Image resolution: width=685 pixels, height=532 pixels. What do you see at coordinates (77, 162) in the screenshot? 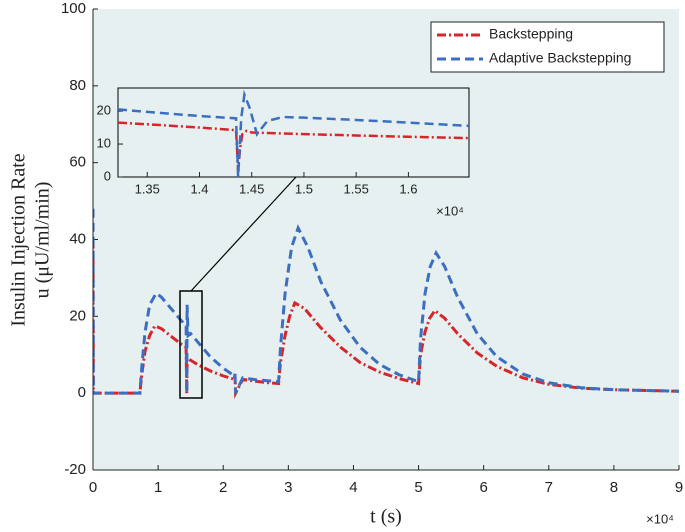
I see `y-tick-label: 60` at bounding box center [77, 162].